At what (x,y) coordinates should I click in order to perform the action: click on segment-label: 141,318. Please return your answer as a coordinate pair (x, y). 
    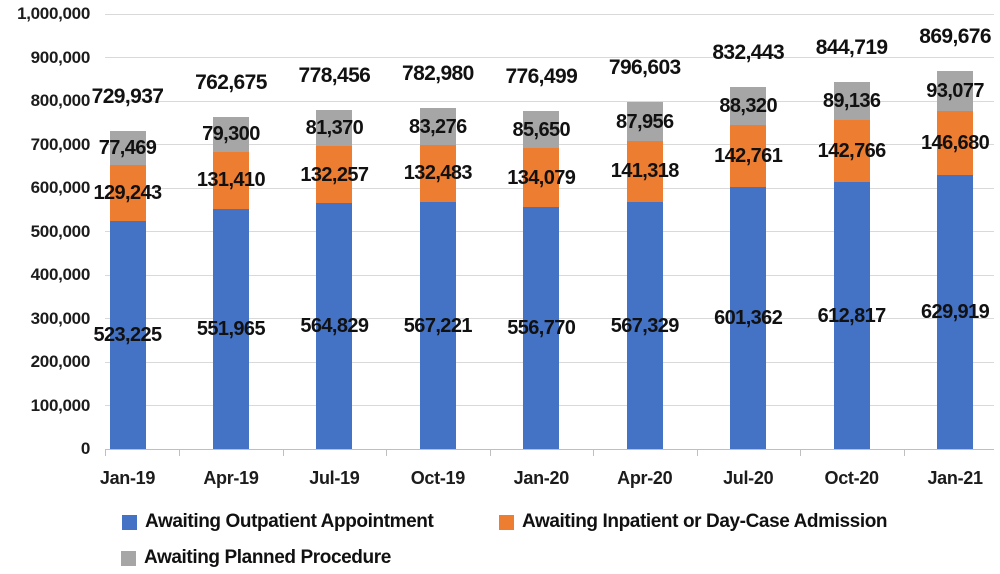
    Looking at the image, I should click on (645, 171).